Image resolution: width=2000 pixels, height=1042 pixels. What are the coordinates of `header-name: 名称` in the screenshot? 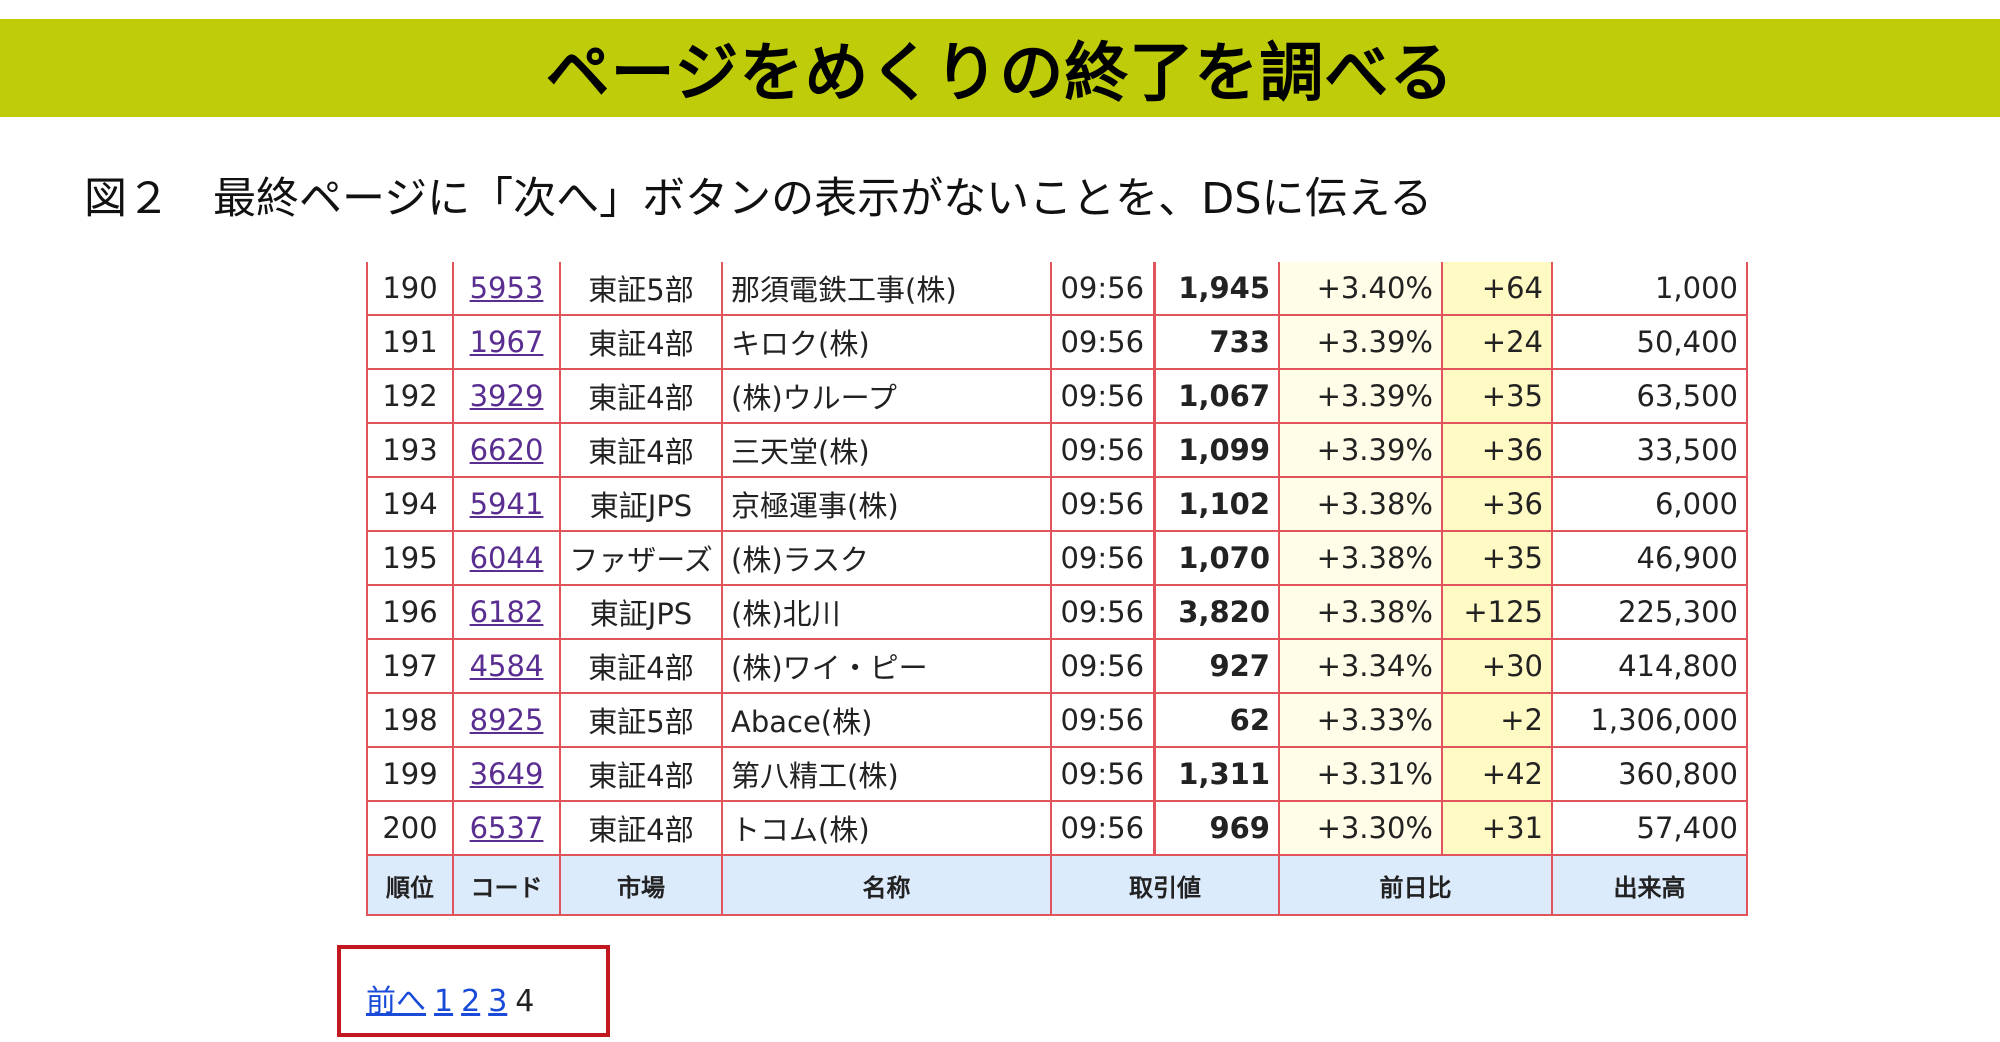 It's located at (886, 885).